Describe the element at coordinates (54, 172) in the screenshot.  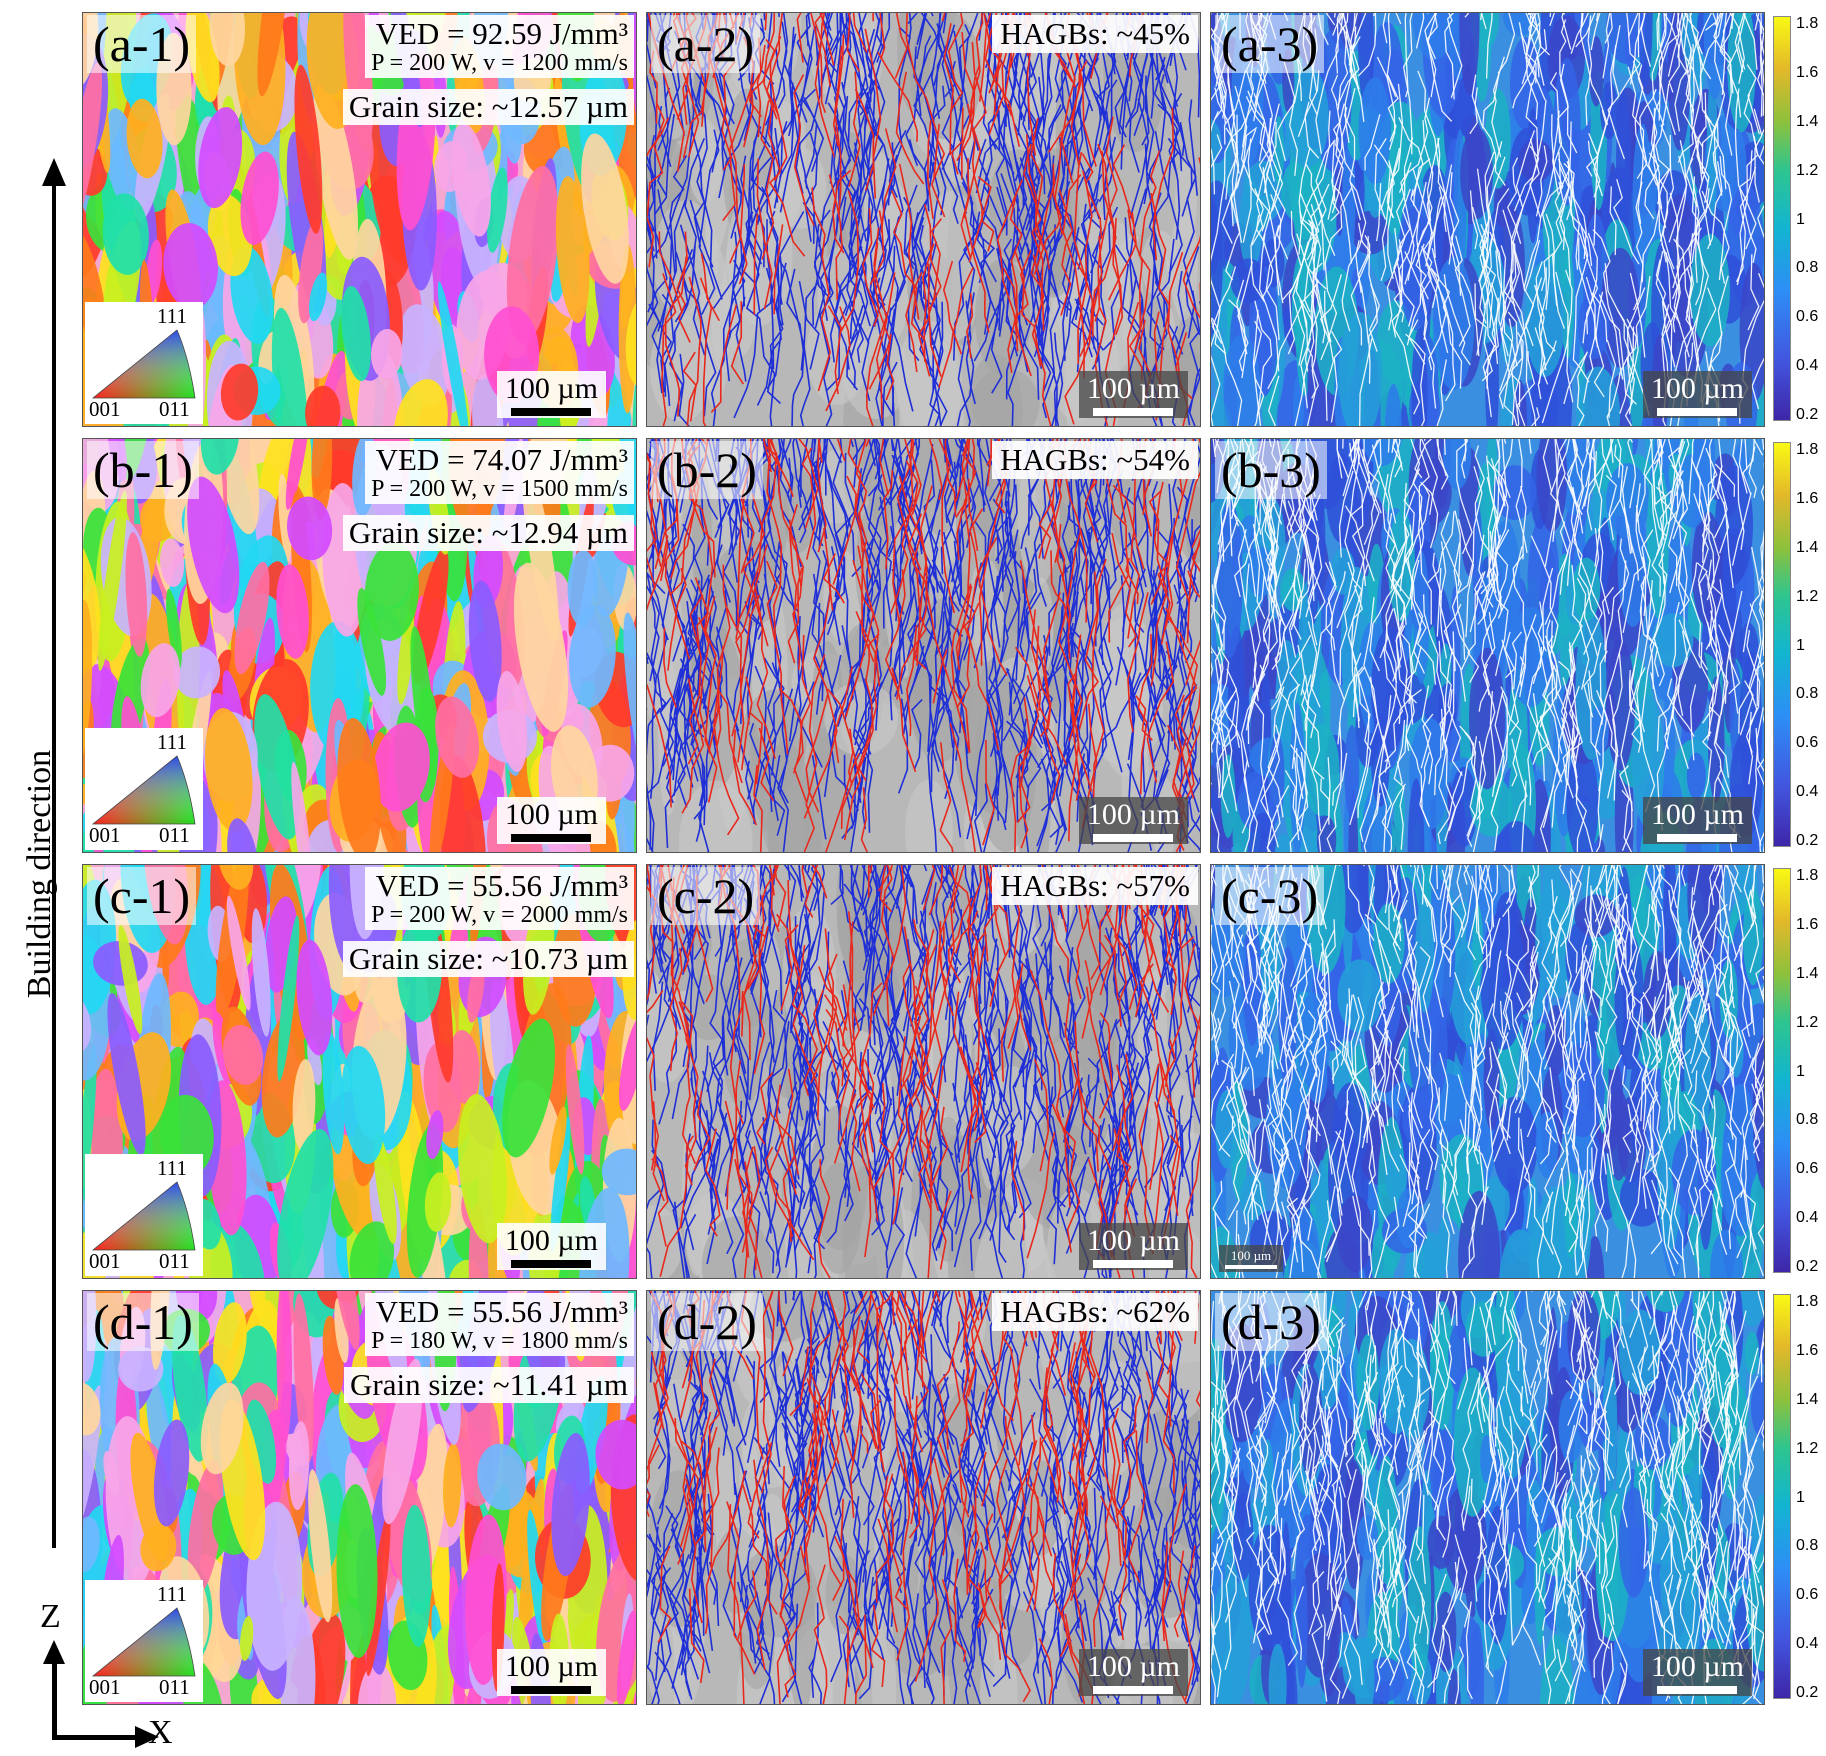
I see `building-direction-arrowhead` at that location.